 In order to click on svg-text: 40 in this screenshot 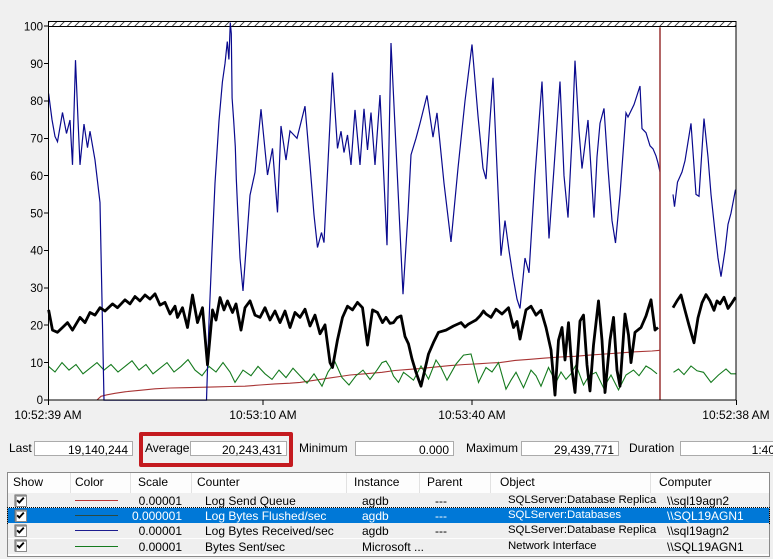, I will do `click(36, 252)`.